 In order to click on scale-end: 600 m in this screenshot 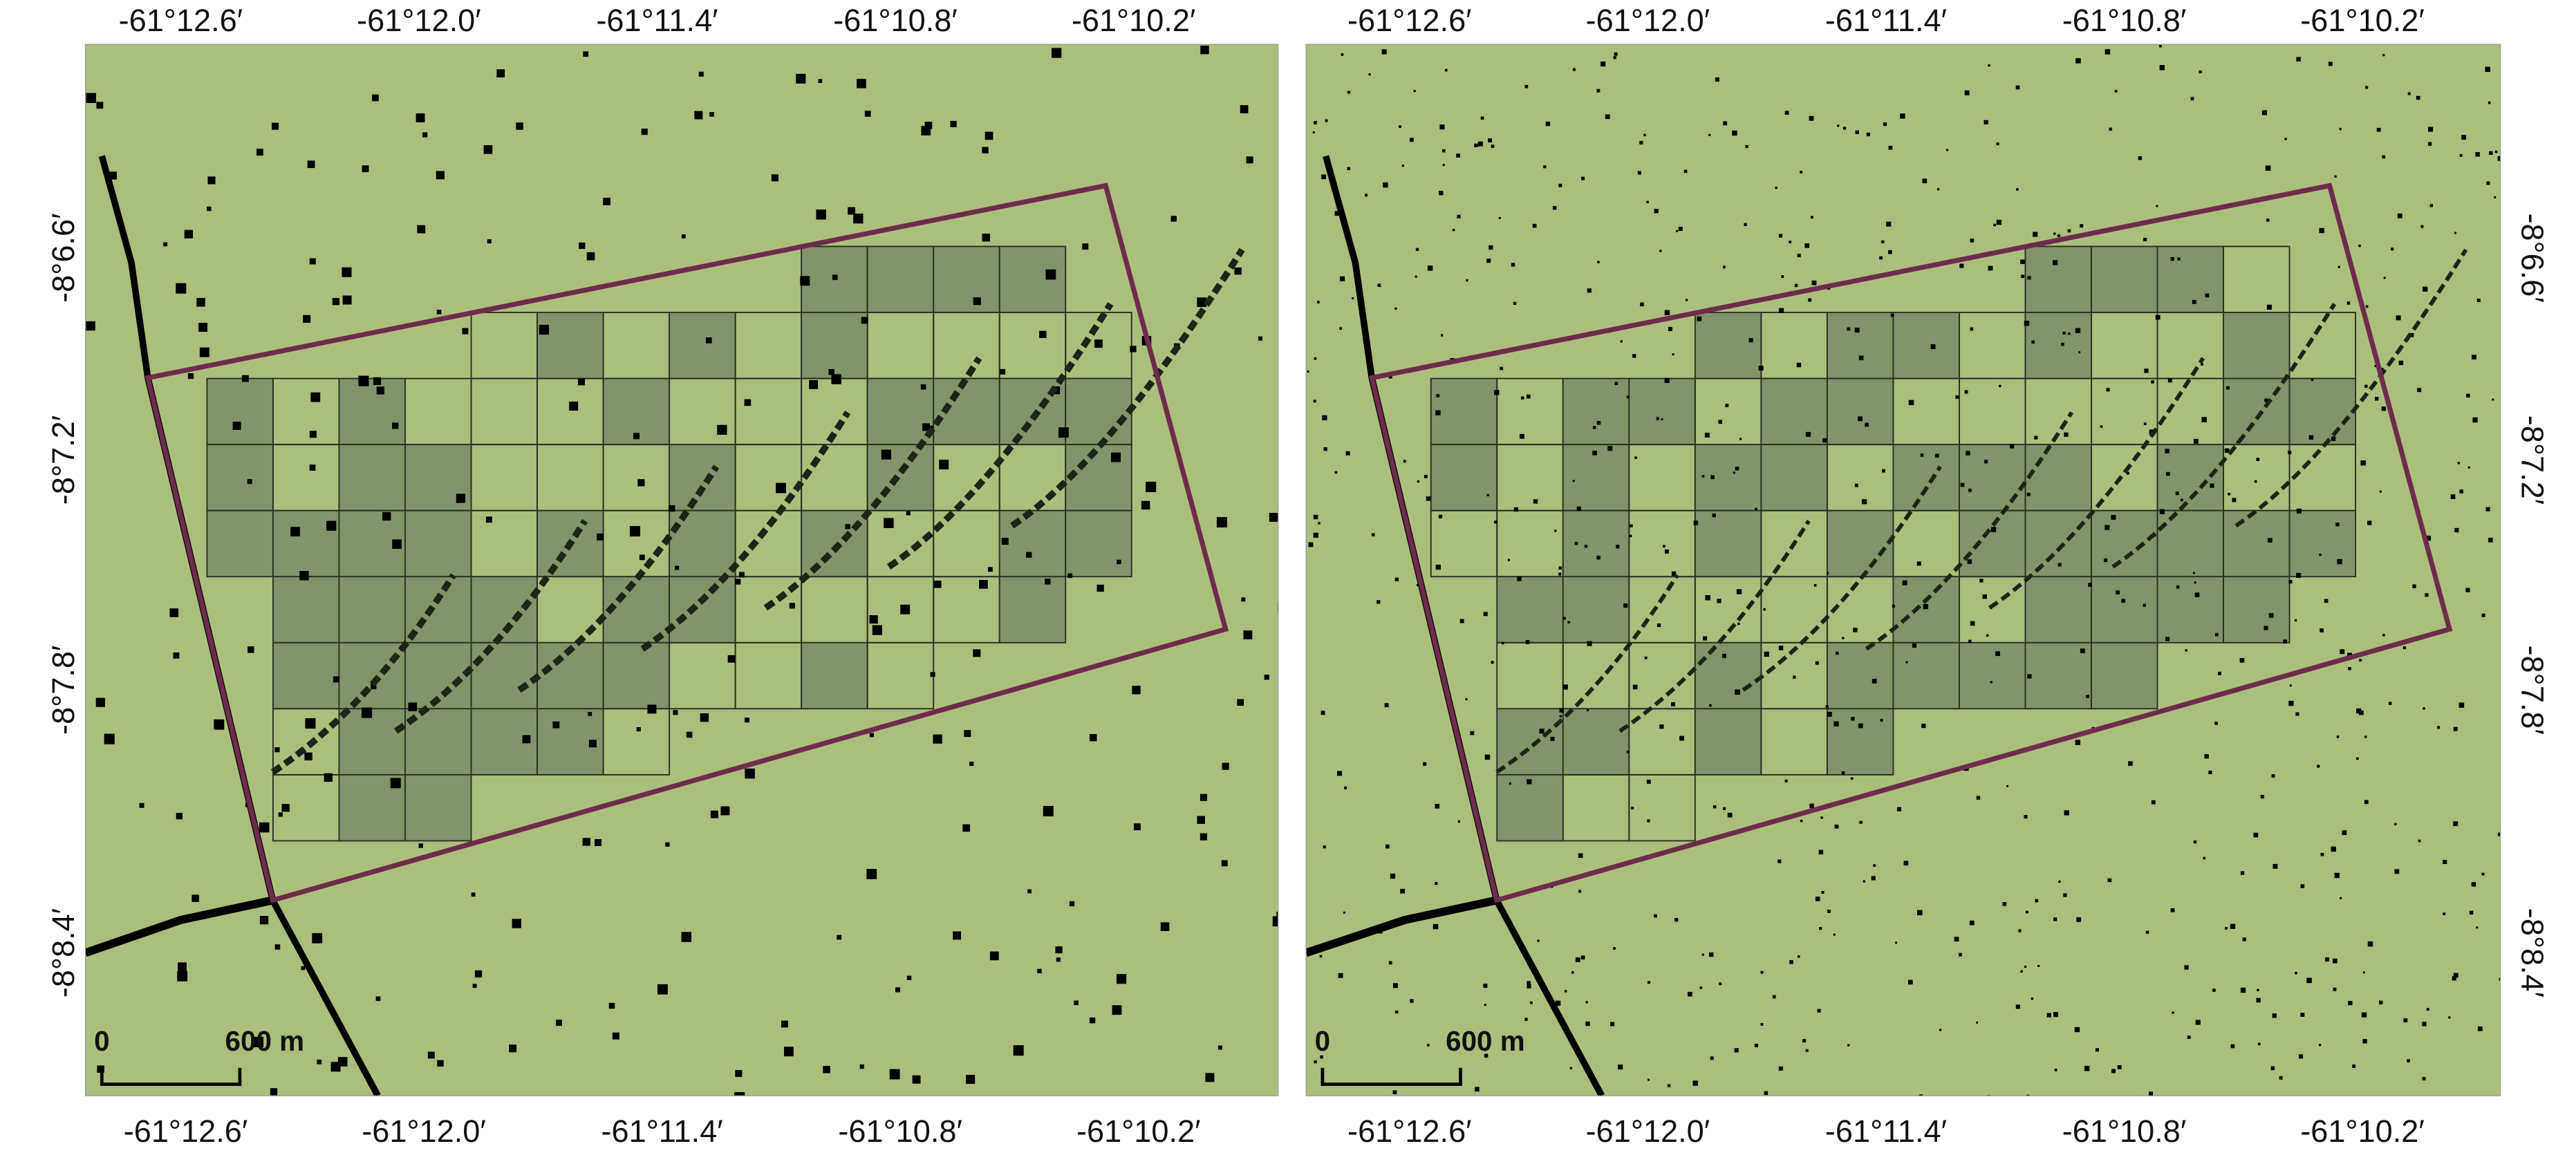, I will do `click(1485, 1041)`.